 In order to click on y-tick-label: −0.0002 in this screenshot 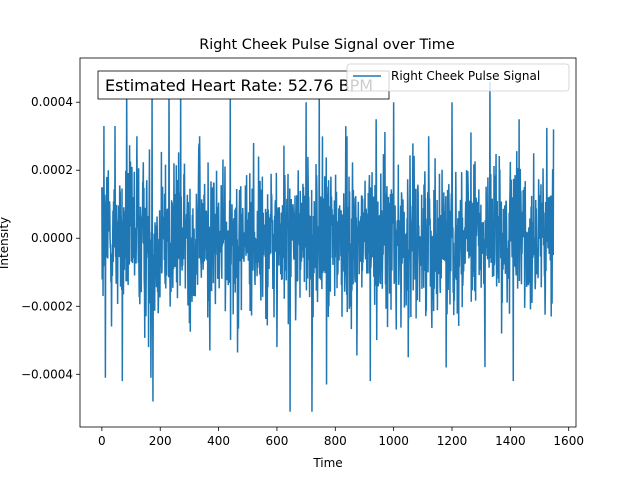, I will do `click(47, 306)`.